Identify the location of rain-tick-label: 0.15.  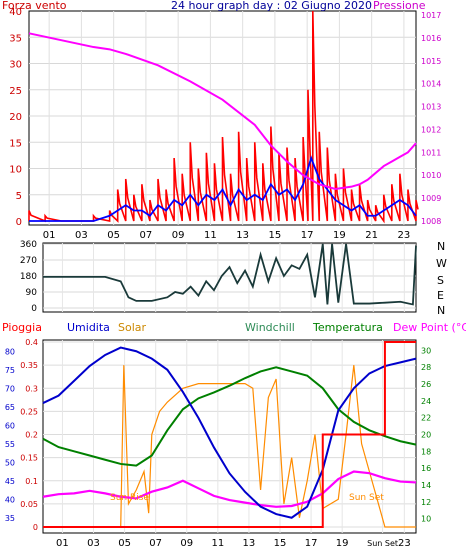
(29, 458).